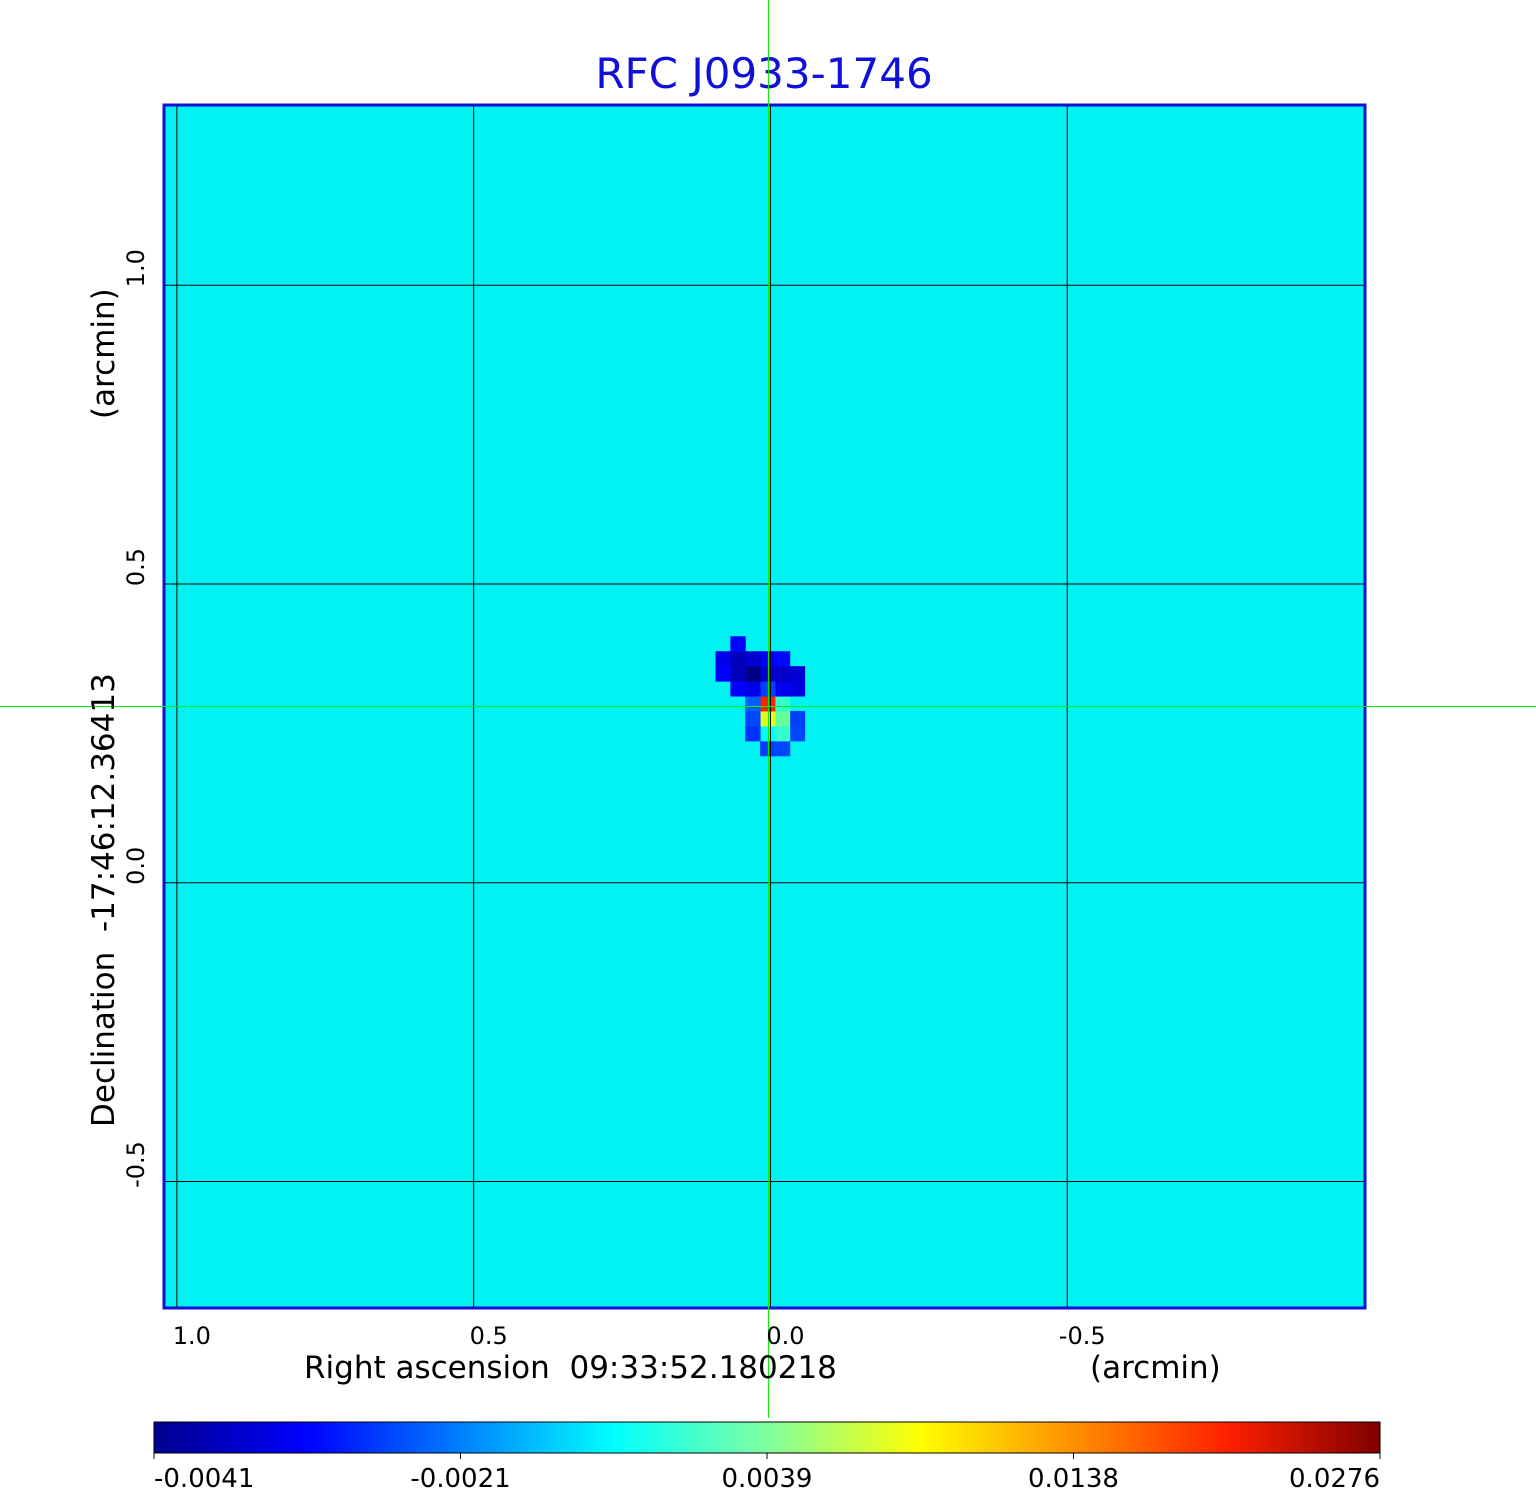 The height and width of the screenshot is (1511, 1536). Describe the element at coordinates (136, 866) in the screenshot. I see `y-tick-label: 0.0` at that location.